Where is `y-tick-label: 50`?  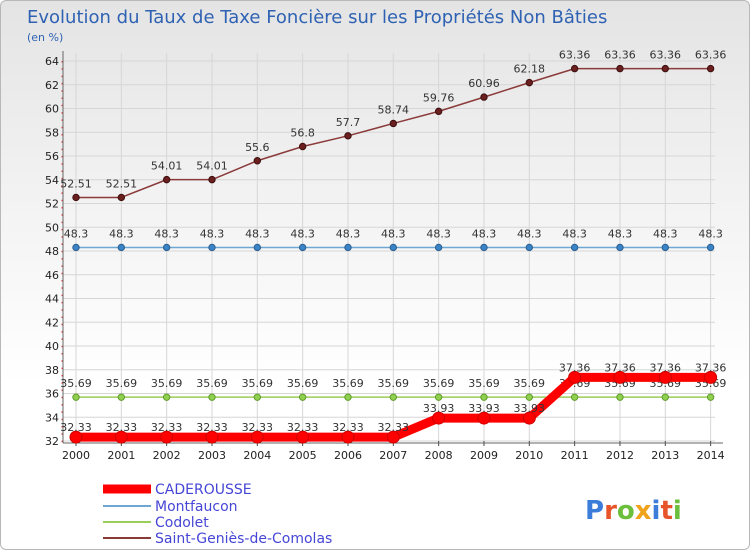
y-tick-label: 50 is located at coordinates (52, 227).